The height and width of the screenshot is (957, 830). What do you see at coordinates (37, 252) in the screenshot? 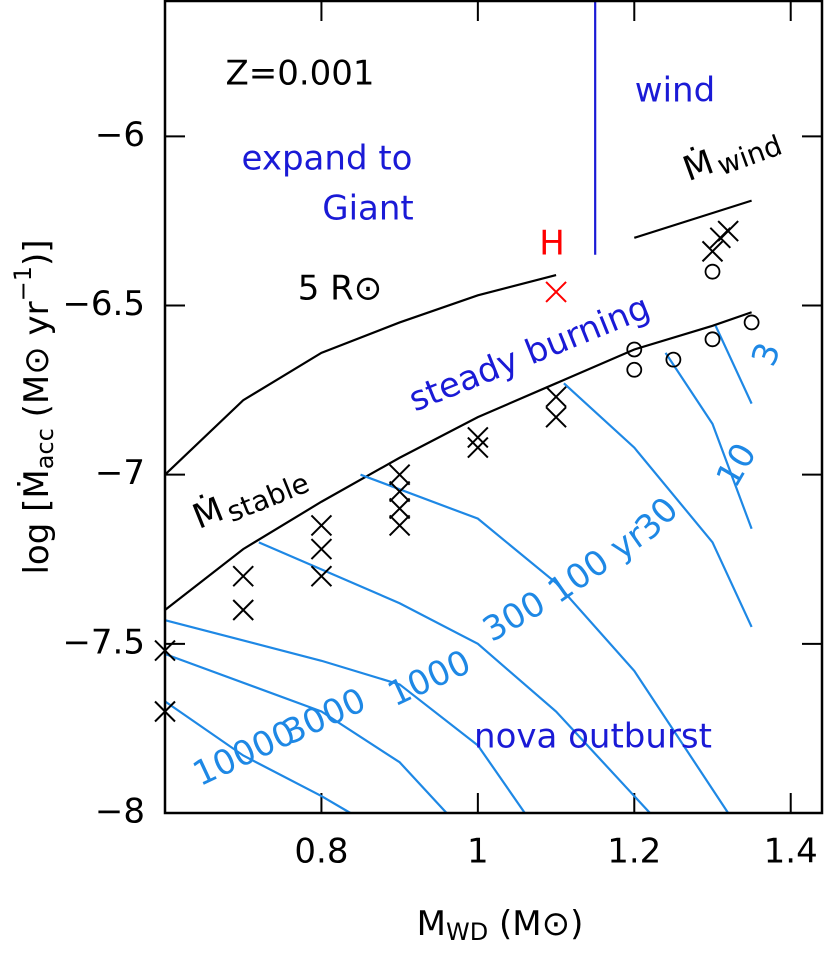
I see `y-label-part: )]` at bounding box center [37, 252].